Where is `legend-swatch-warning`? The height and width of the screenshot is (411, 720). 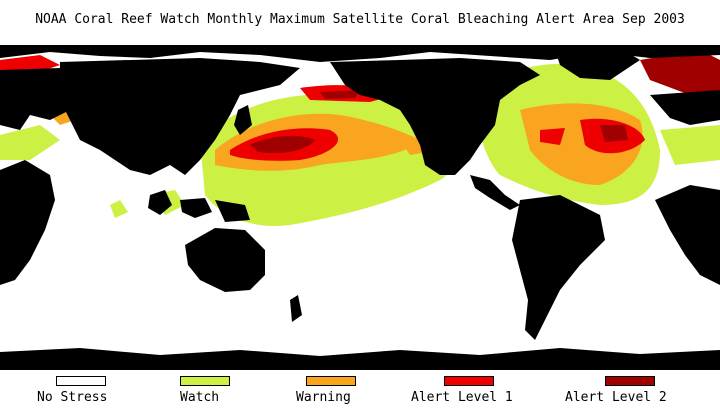
legend-swatch-warning is located at coordinates (331, 381).